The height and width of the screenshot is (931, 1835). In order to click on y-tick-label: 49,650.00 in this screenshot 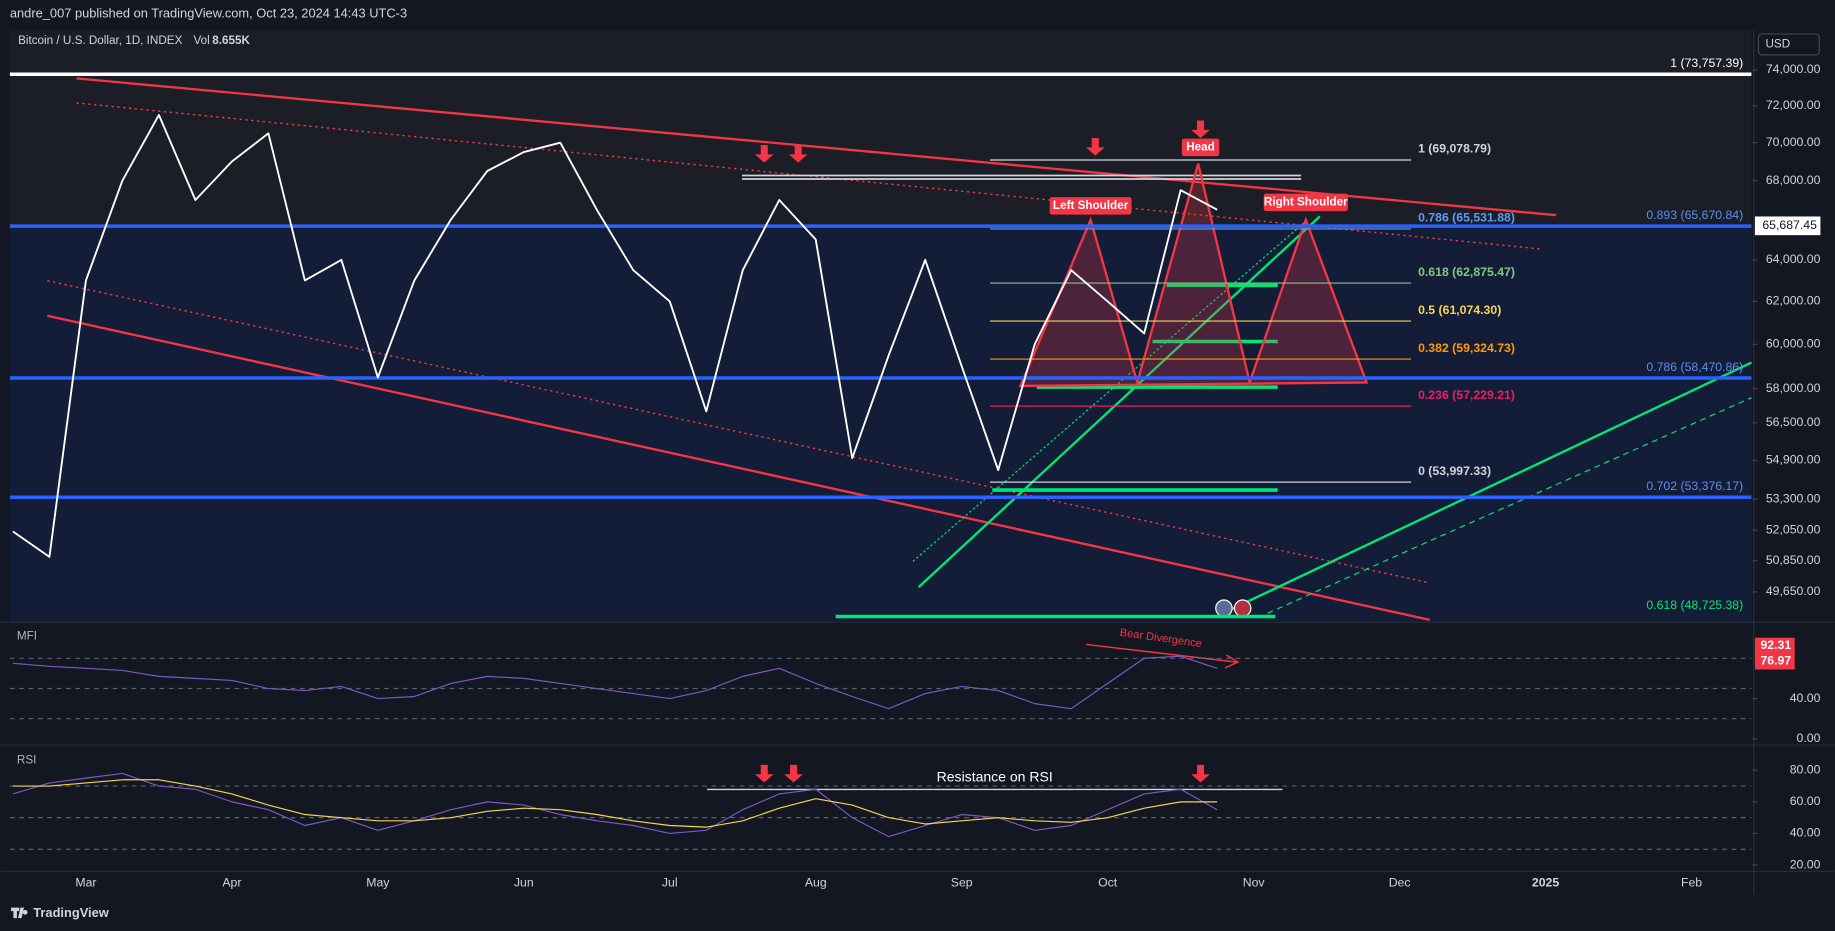, I will do `click(1793, 591)`.